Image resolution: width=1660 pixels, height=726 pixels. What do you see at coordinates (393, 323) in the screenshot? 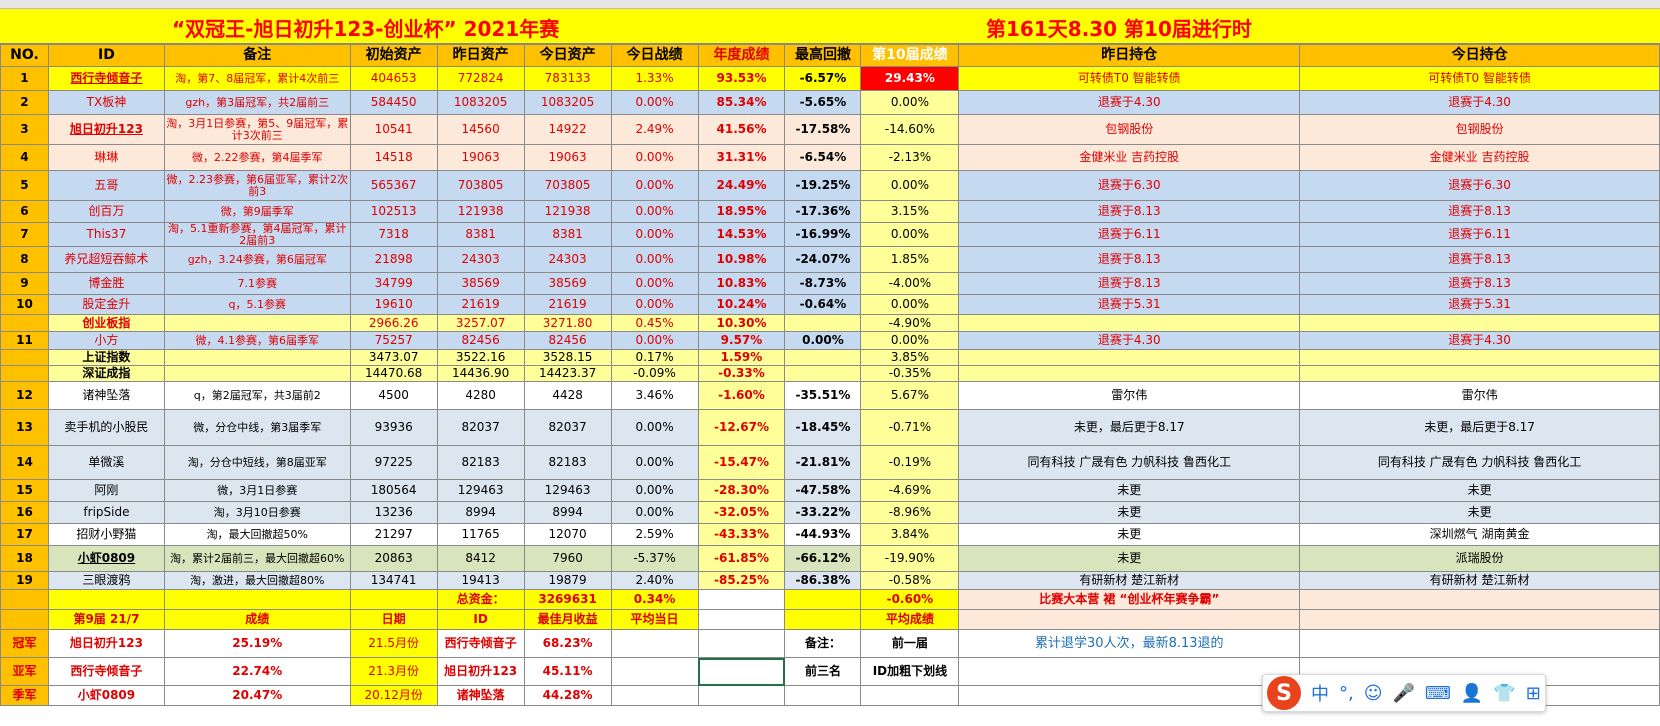
I see `initial-assets: 2966.26` at bounding box center [393, 323].